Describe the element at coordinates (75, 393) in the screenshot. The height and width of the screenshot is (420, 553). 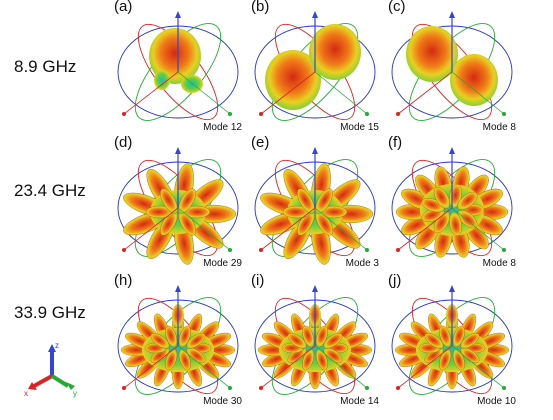
I see `y-axis-label: y` at that location.